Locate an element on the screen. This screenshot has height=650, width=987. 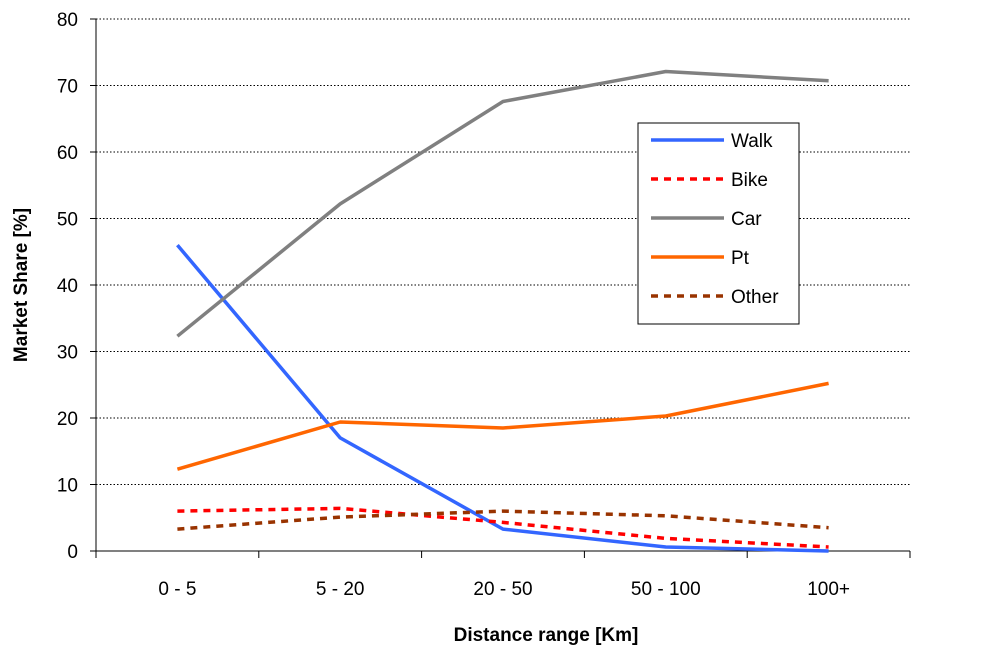
y-tick-label: 10 is located at coordinates (67, 486).